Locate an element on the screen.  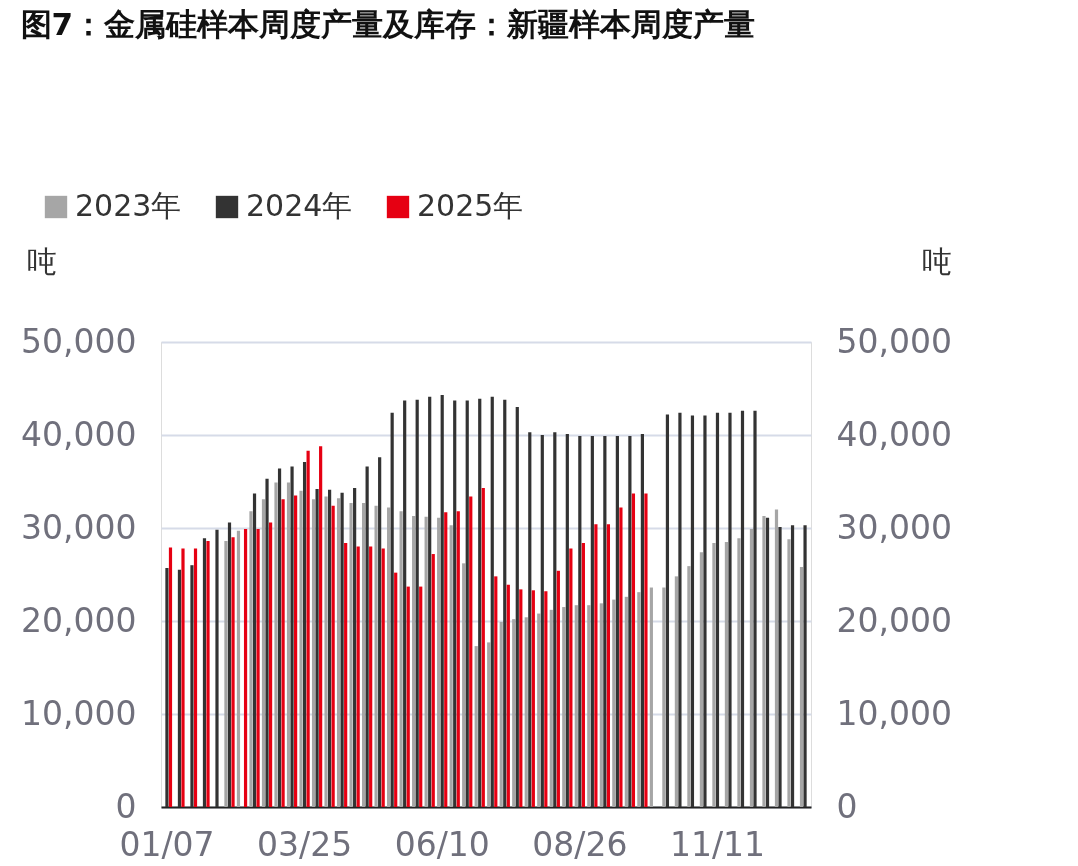
x-tick-label: 03/25 is located at coordinates (305, 844).